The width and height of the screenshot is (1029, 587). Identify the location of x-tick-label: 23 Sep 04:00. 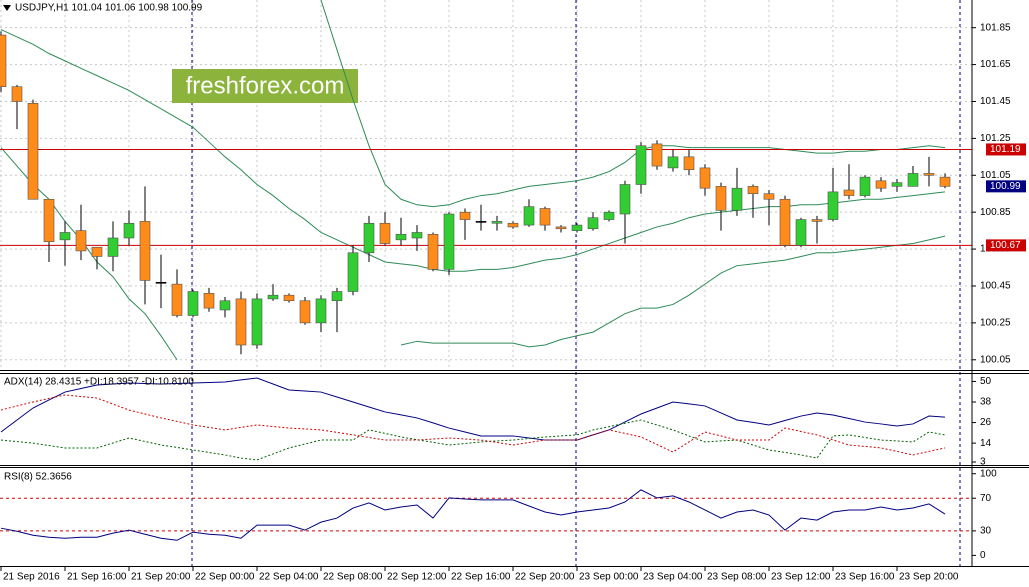
(673, 577).